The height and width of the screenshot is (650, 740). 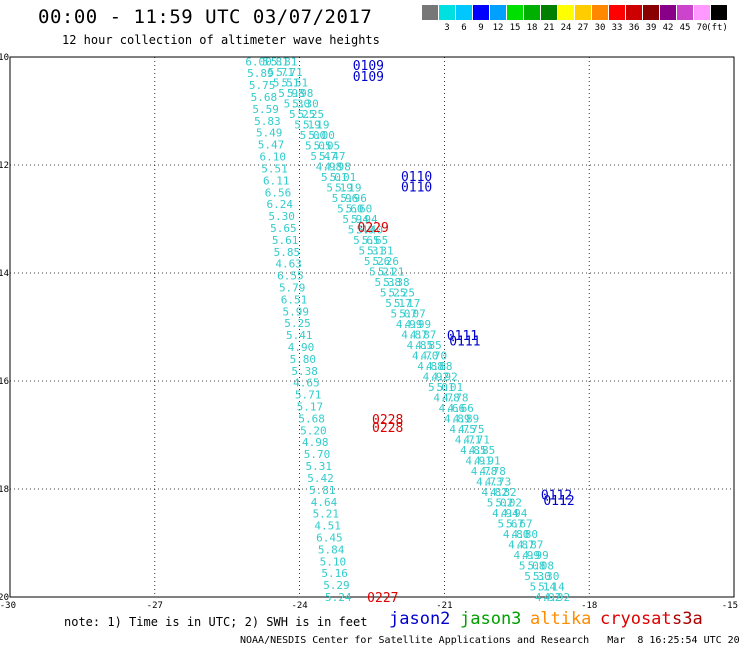 I want to click on swh-value-left: 5.31, so click(x=318, y=466).